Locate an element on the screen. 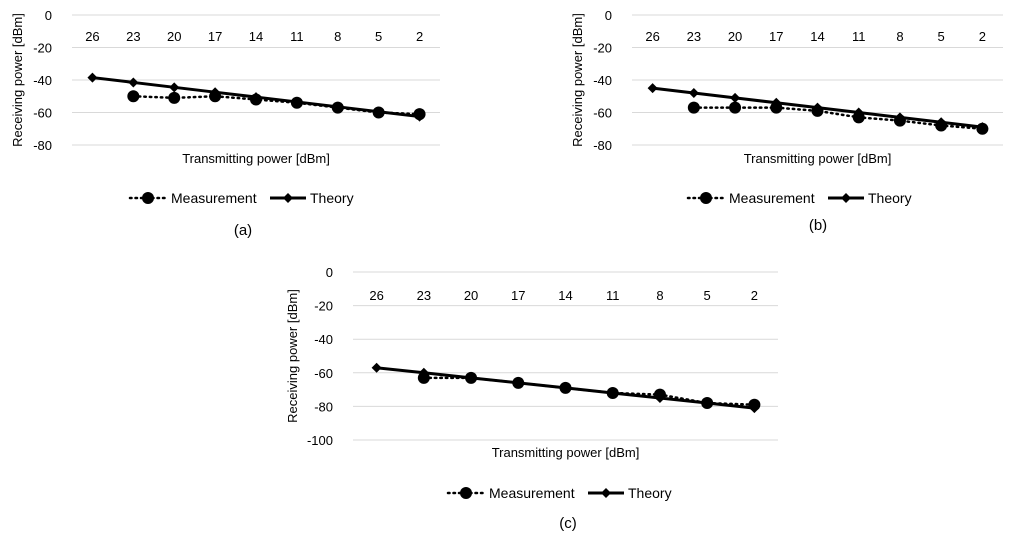 The image size is (1009, 544). series-line is located at coordinates (838, 118).